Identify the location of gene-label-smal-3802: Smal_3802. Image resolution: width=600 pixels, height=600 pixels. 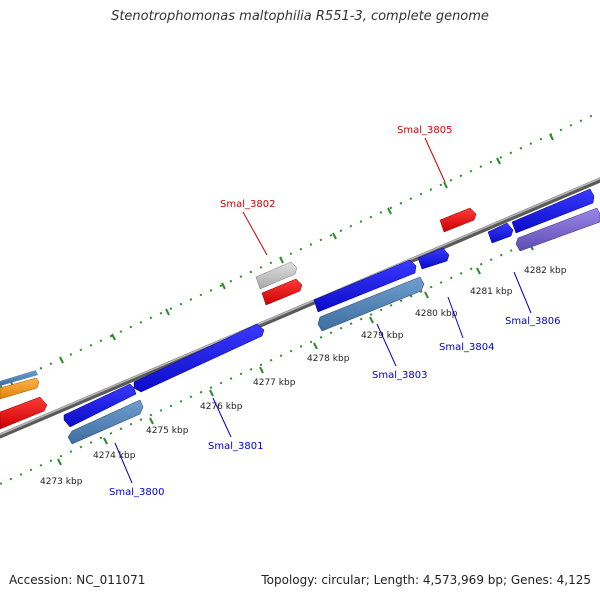
(247, 204).